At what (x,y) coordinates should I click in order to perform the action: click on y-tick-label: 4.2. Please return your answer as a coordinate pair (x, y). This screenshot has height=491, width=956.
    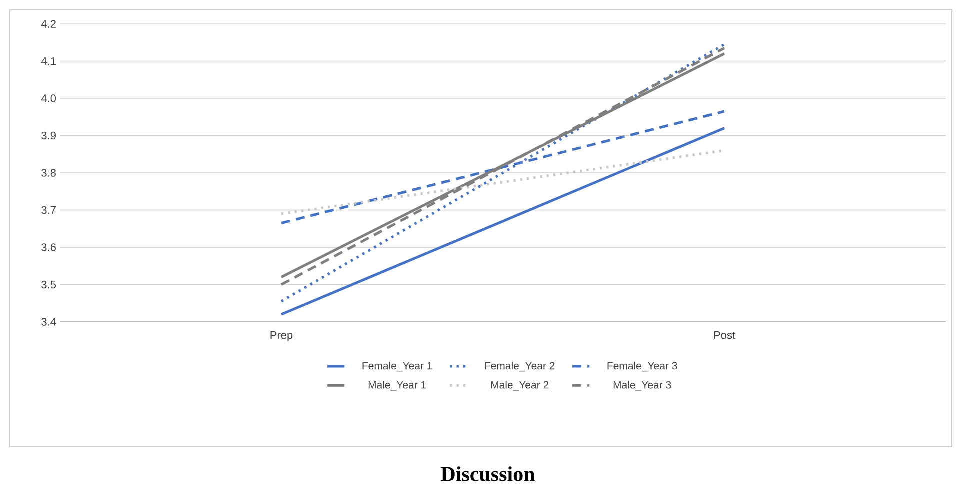
    Looking at the image, I should click on (48, 24).